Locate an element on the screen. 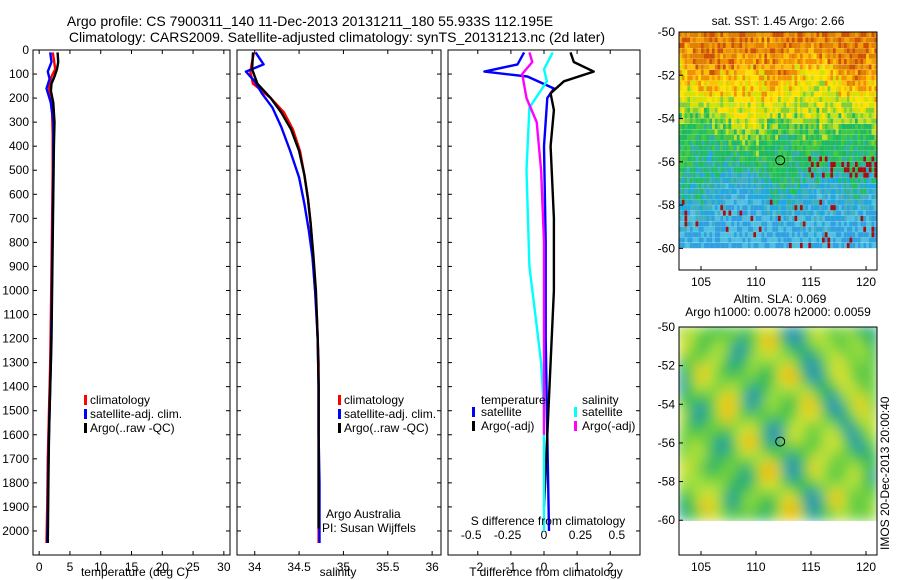 This screenshot has height=580, width=900. t-difference-axis-ticks: -2 -1 0 1 2 is located at coordinates (543, 312).